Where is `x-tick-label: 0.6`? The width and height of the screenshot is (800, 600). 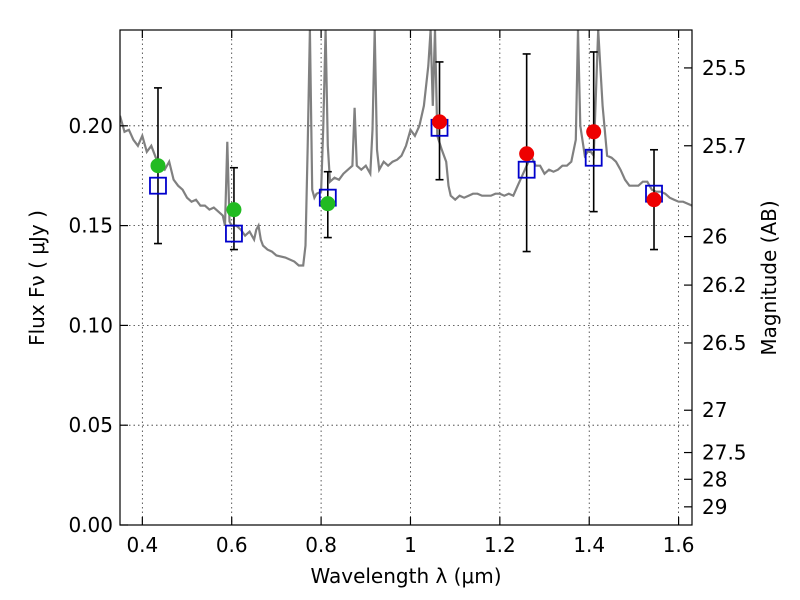
x-tick-label: 0.6 is located at coordinates (232, 545).